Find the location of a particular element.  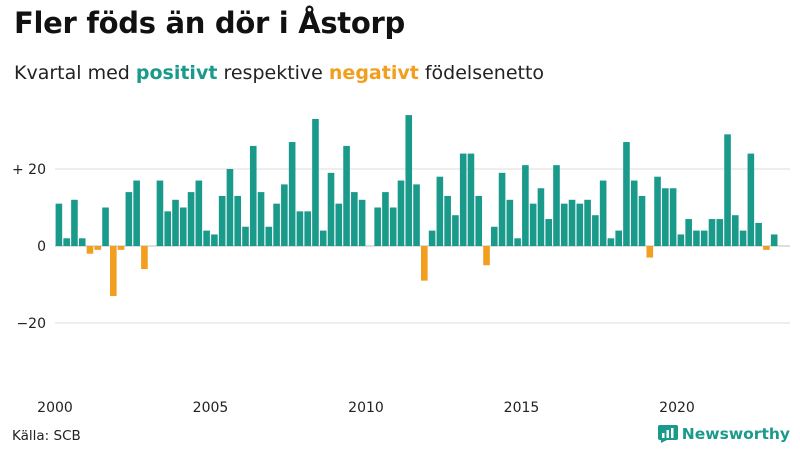

brand-logo: Newsworthy is located at coordinates (723, 434).